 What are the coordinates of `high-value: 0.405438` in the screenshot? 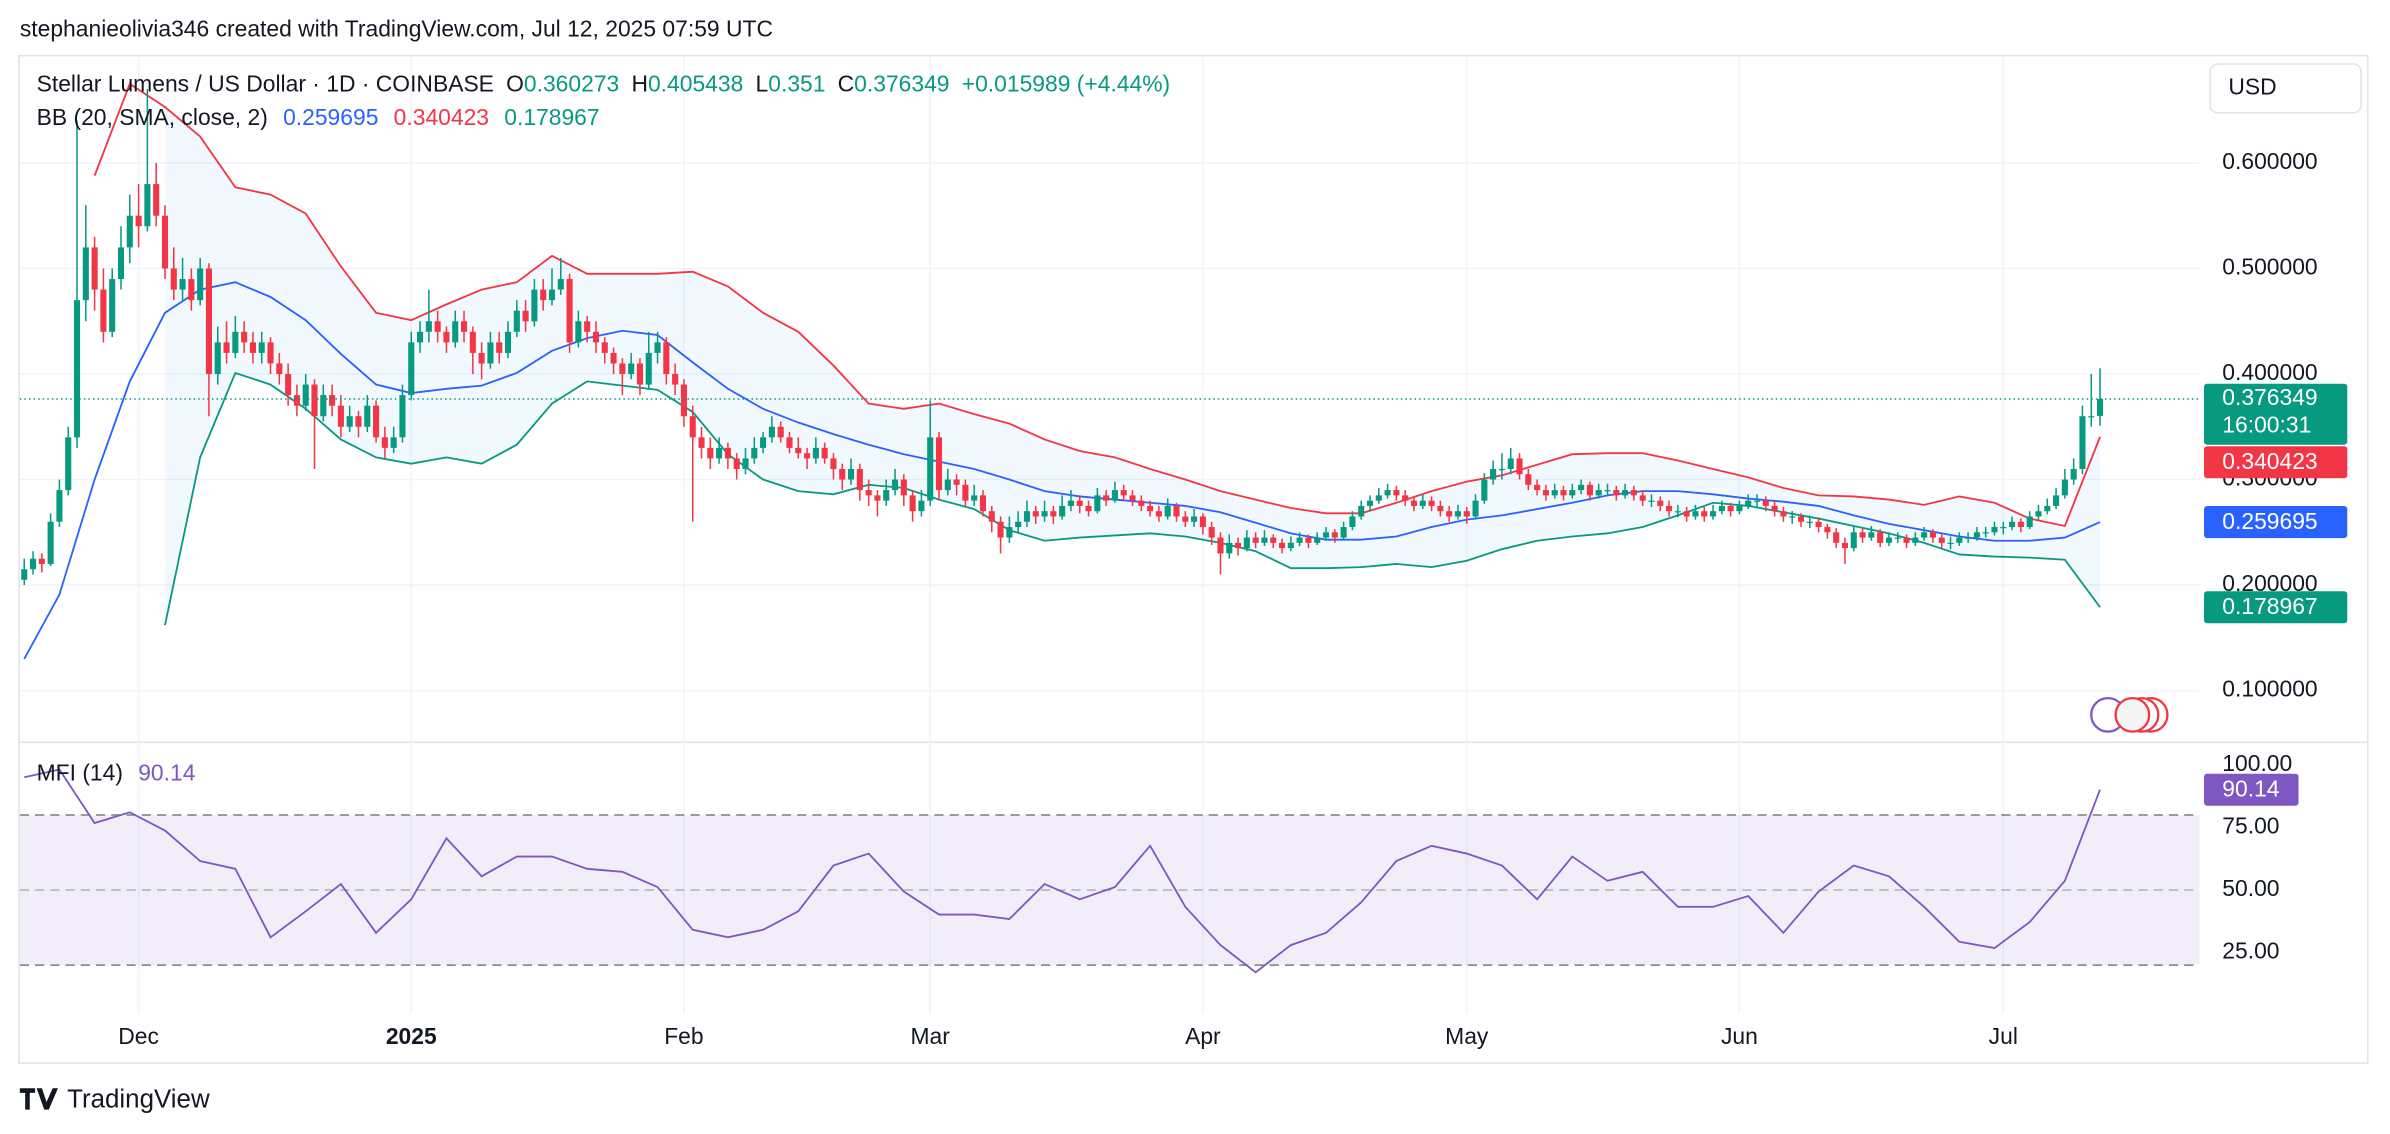 It's located at (695, 83).